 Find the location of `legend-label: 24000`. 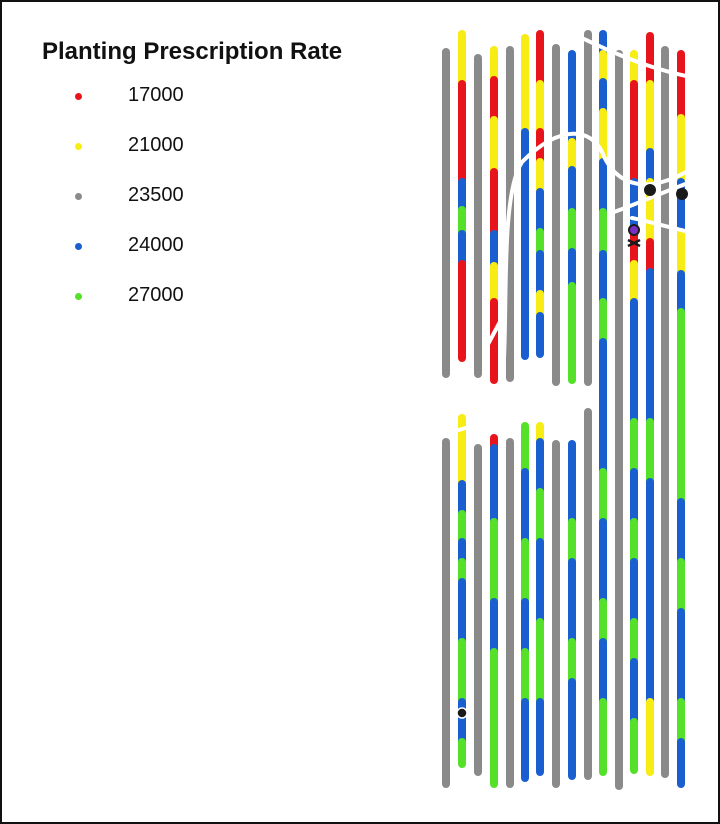

legend-label: 24000 is located at coordinates (156, 245).